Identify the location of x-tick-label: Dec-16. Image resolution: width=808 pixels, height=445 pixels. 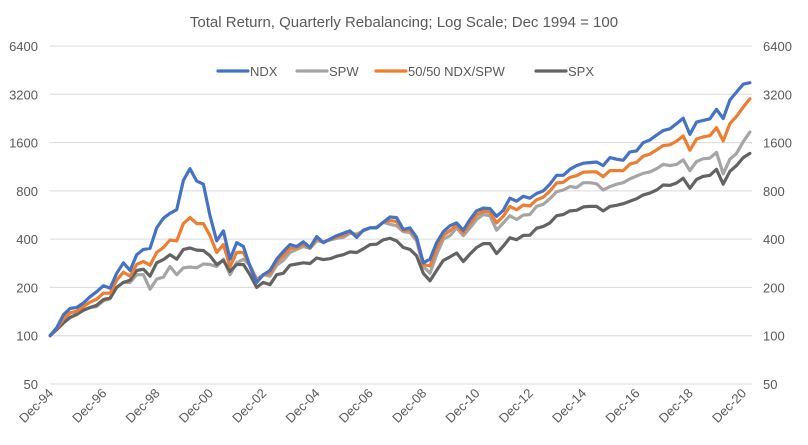
(622, 406).